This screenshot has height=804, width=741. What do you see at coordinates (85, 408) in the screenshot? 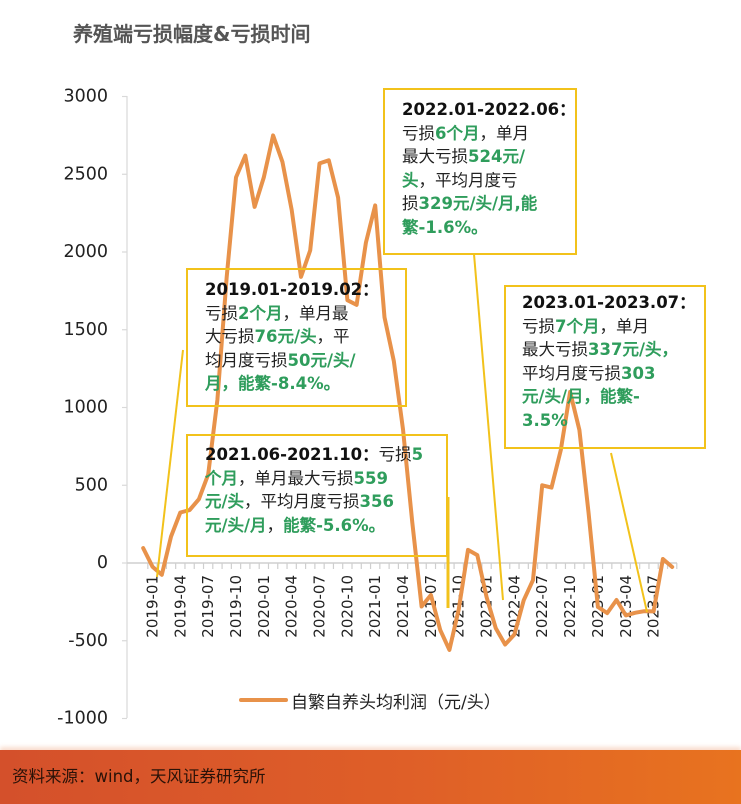
I see `y-tick-label: 1000` at bounding box center [85, 408].